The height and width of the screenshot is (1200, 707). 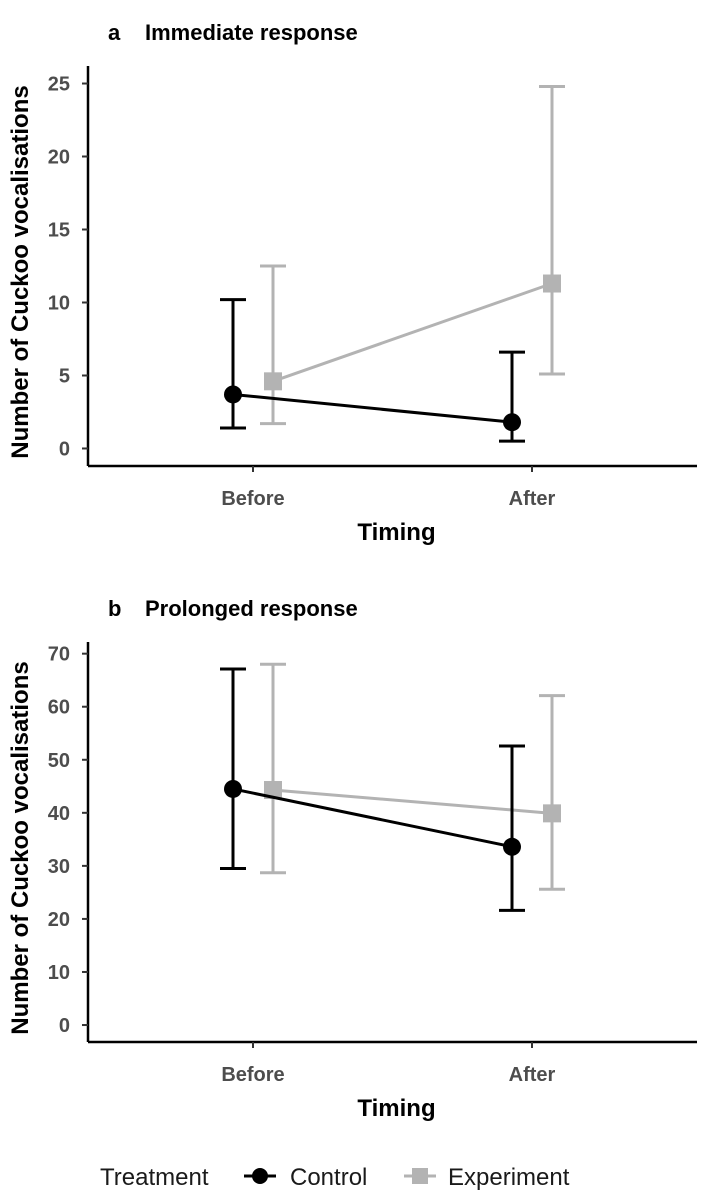 What do you see at coordinates (64, 376) in the screenshot?
I see `y-tick-label: 5` at bounding box center [64, 376].